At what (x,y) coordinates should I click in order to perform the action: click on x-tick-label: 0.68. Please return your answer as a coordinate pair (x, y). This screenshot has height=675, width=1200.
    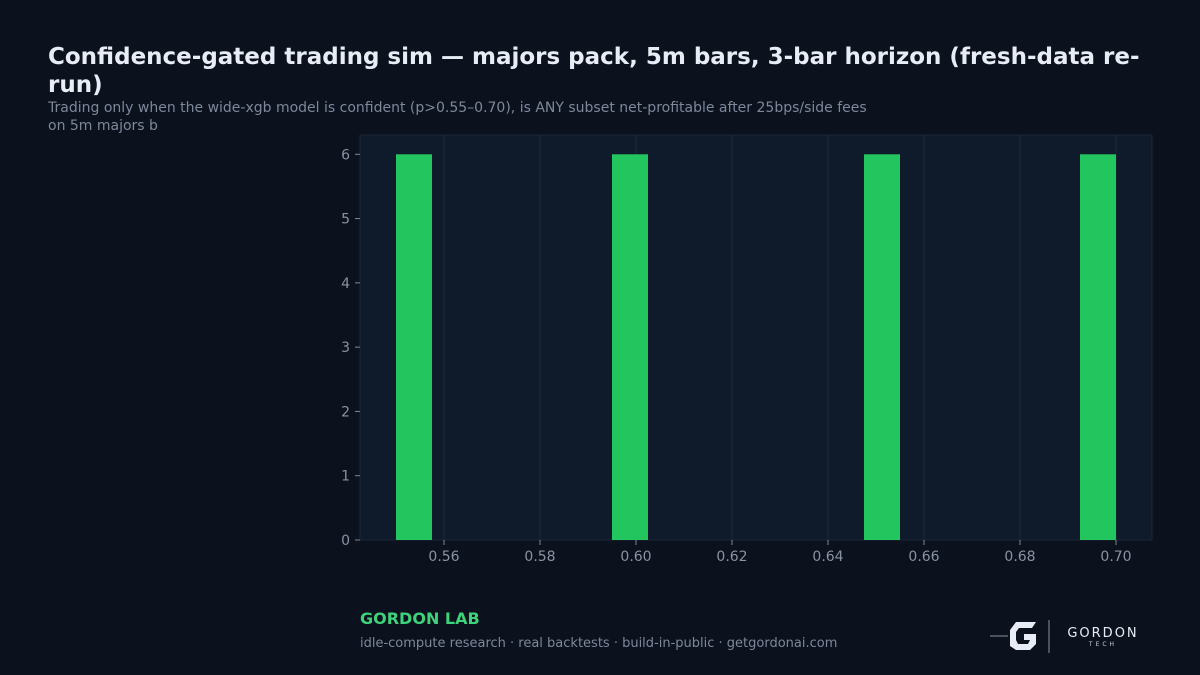
    Looking at the image, I should click on (1019, 557).